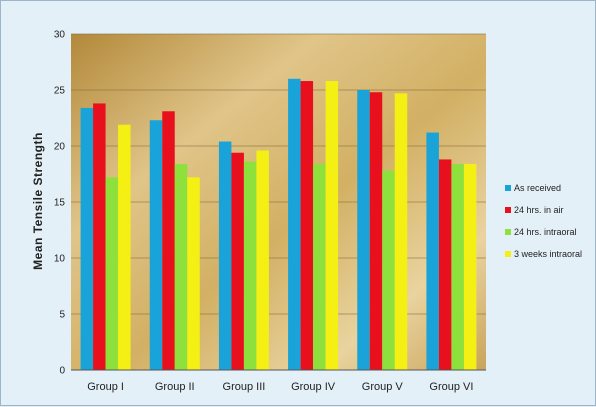 This screenshot has height=407, width=596. Describe the element at coordinates (60, 35) in the screenshot. I see `y-tick-label: 30` at that location.